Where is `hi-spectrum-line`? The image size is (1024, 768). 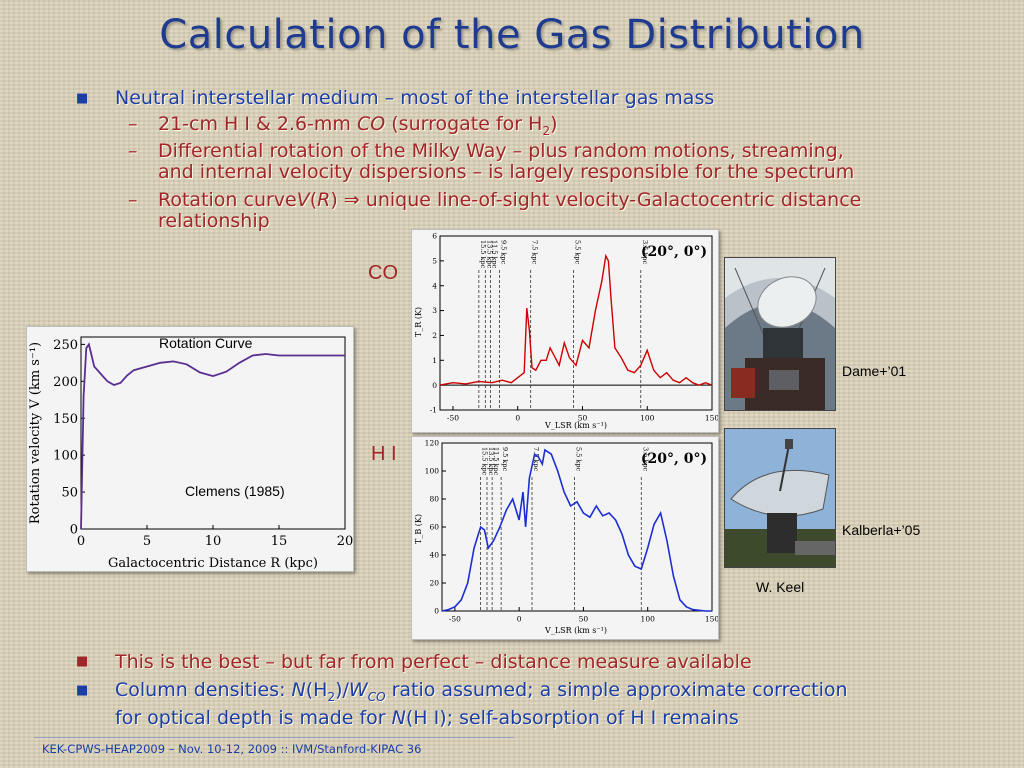
hi-spectrum-line is located at coordinates (576, 530).